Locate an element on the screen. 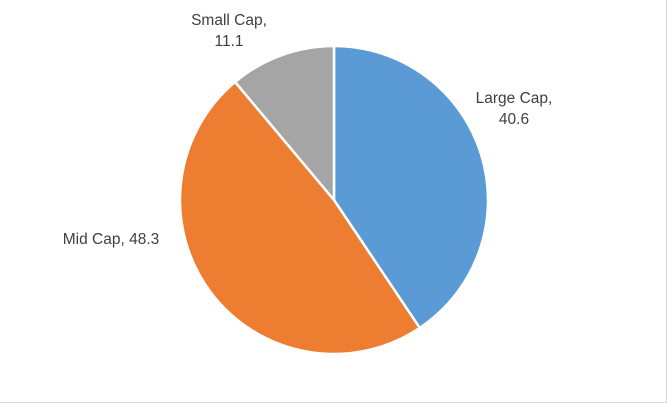  data-label-line: Small Cap, is located at coordinates (229, 20).